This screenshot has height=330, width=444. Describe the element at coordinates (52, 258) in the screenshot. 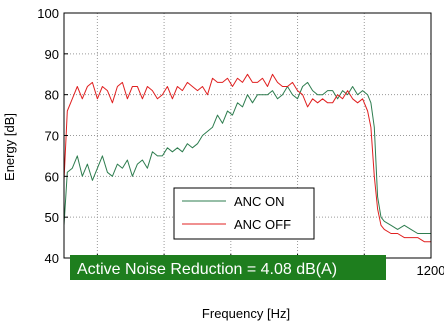

I see `y-tick-label: 40` at that location.